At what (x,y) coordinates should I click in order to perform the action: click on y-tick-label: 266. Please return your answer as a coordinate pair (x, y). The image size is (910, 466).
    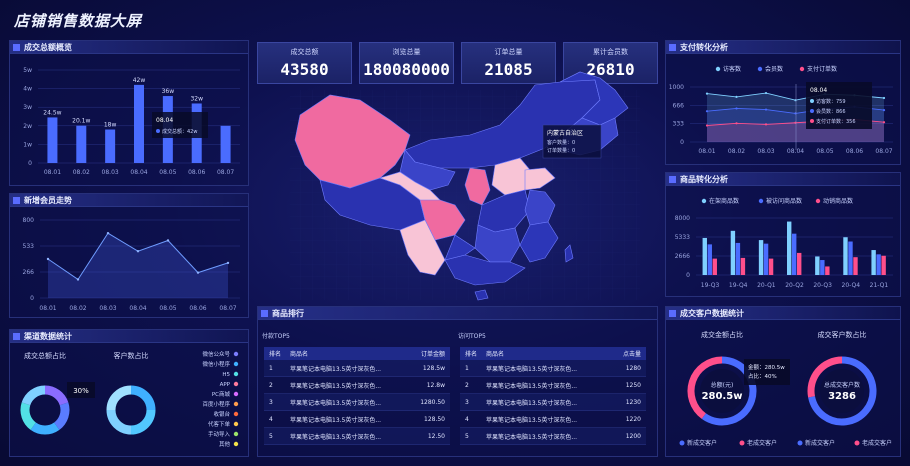
    Looking at the image, I should click on (29, 272).